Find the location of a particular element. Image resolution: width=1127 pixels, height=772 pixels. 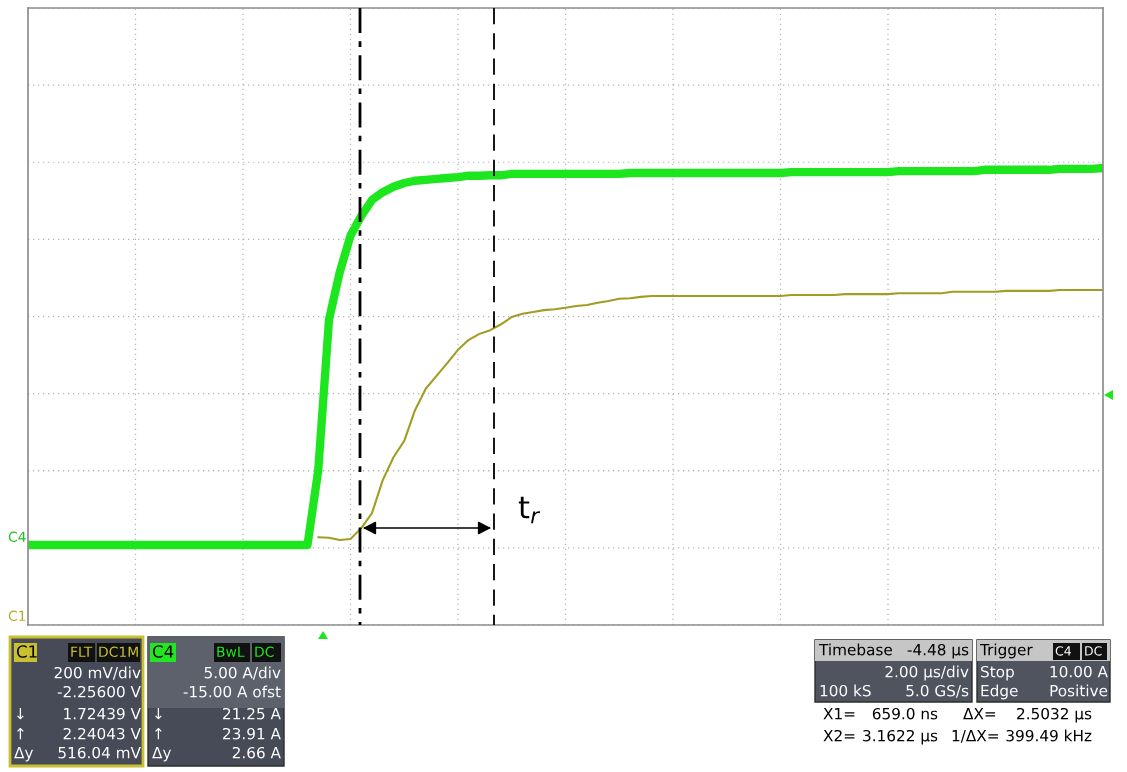

text: 5.0 GS/s is located at coordinates (937, 691).